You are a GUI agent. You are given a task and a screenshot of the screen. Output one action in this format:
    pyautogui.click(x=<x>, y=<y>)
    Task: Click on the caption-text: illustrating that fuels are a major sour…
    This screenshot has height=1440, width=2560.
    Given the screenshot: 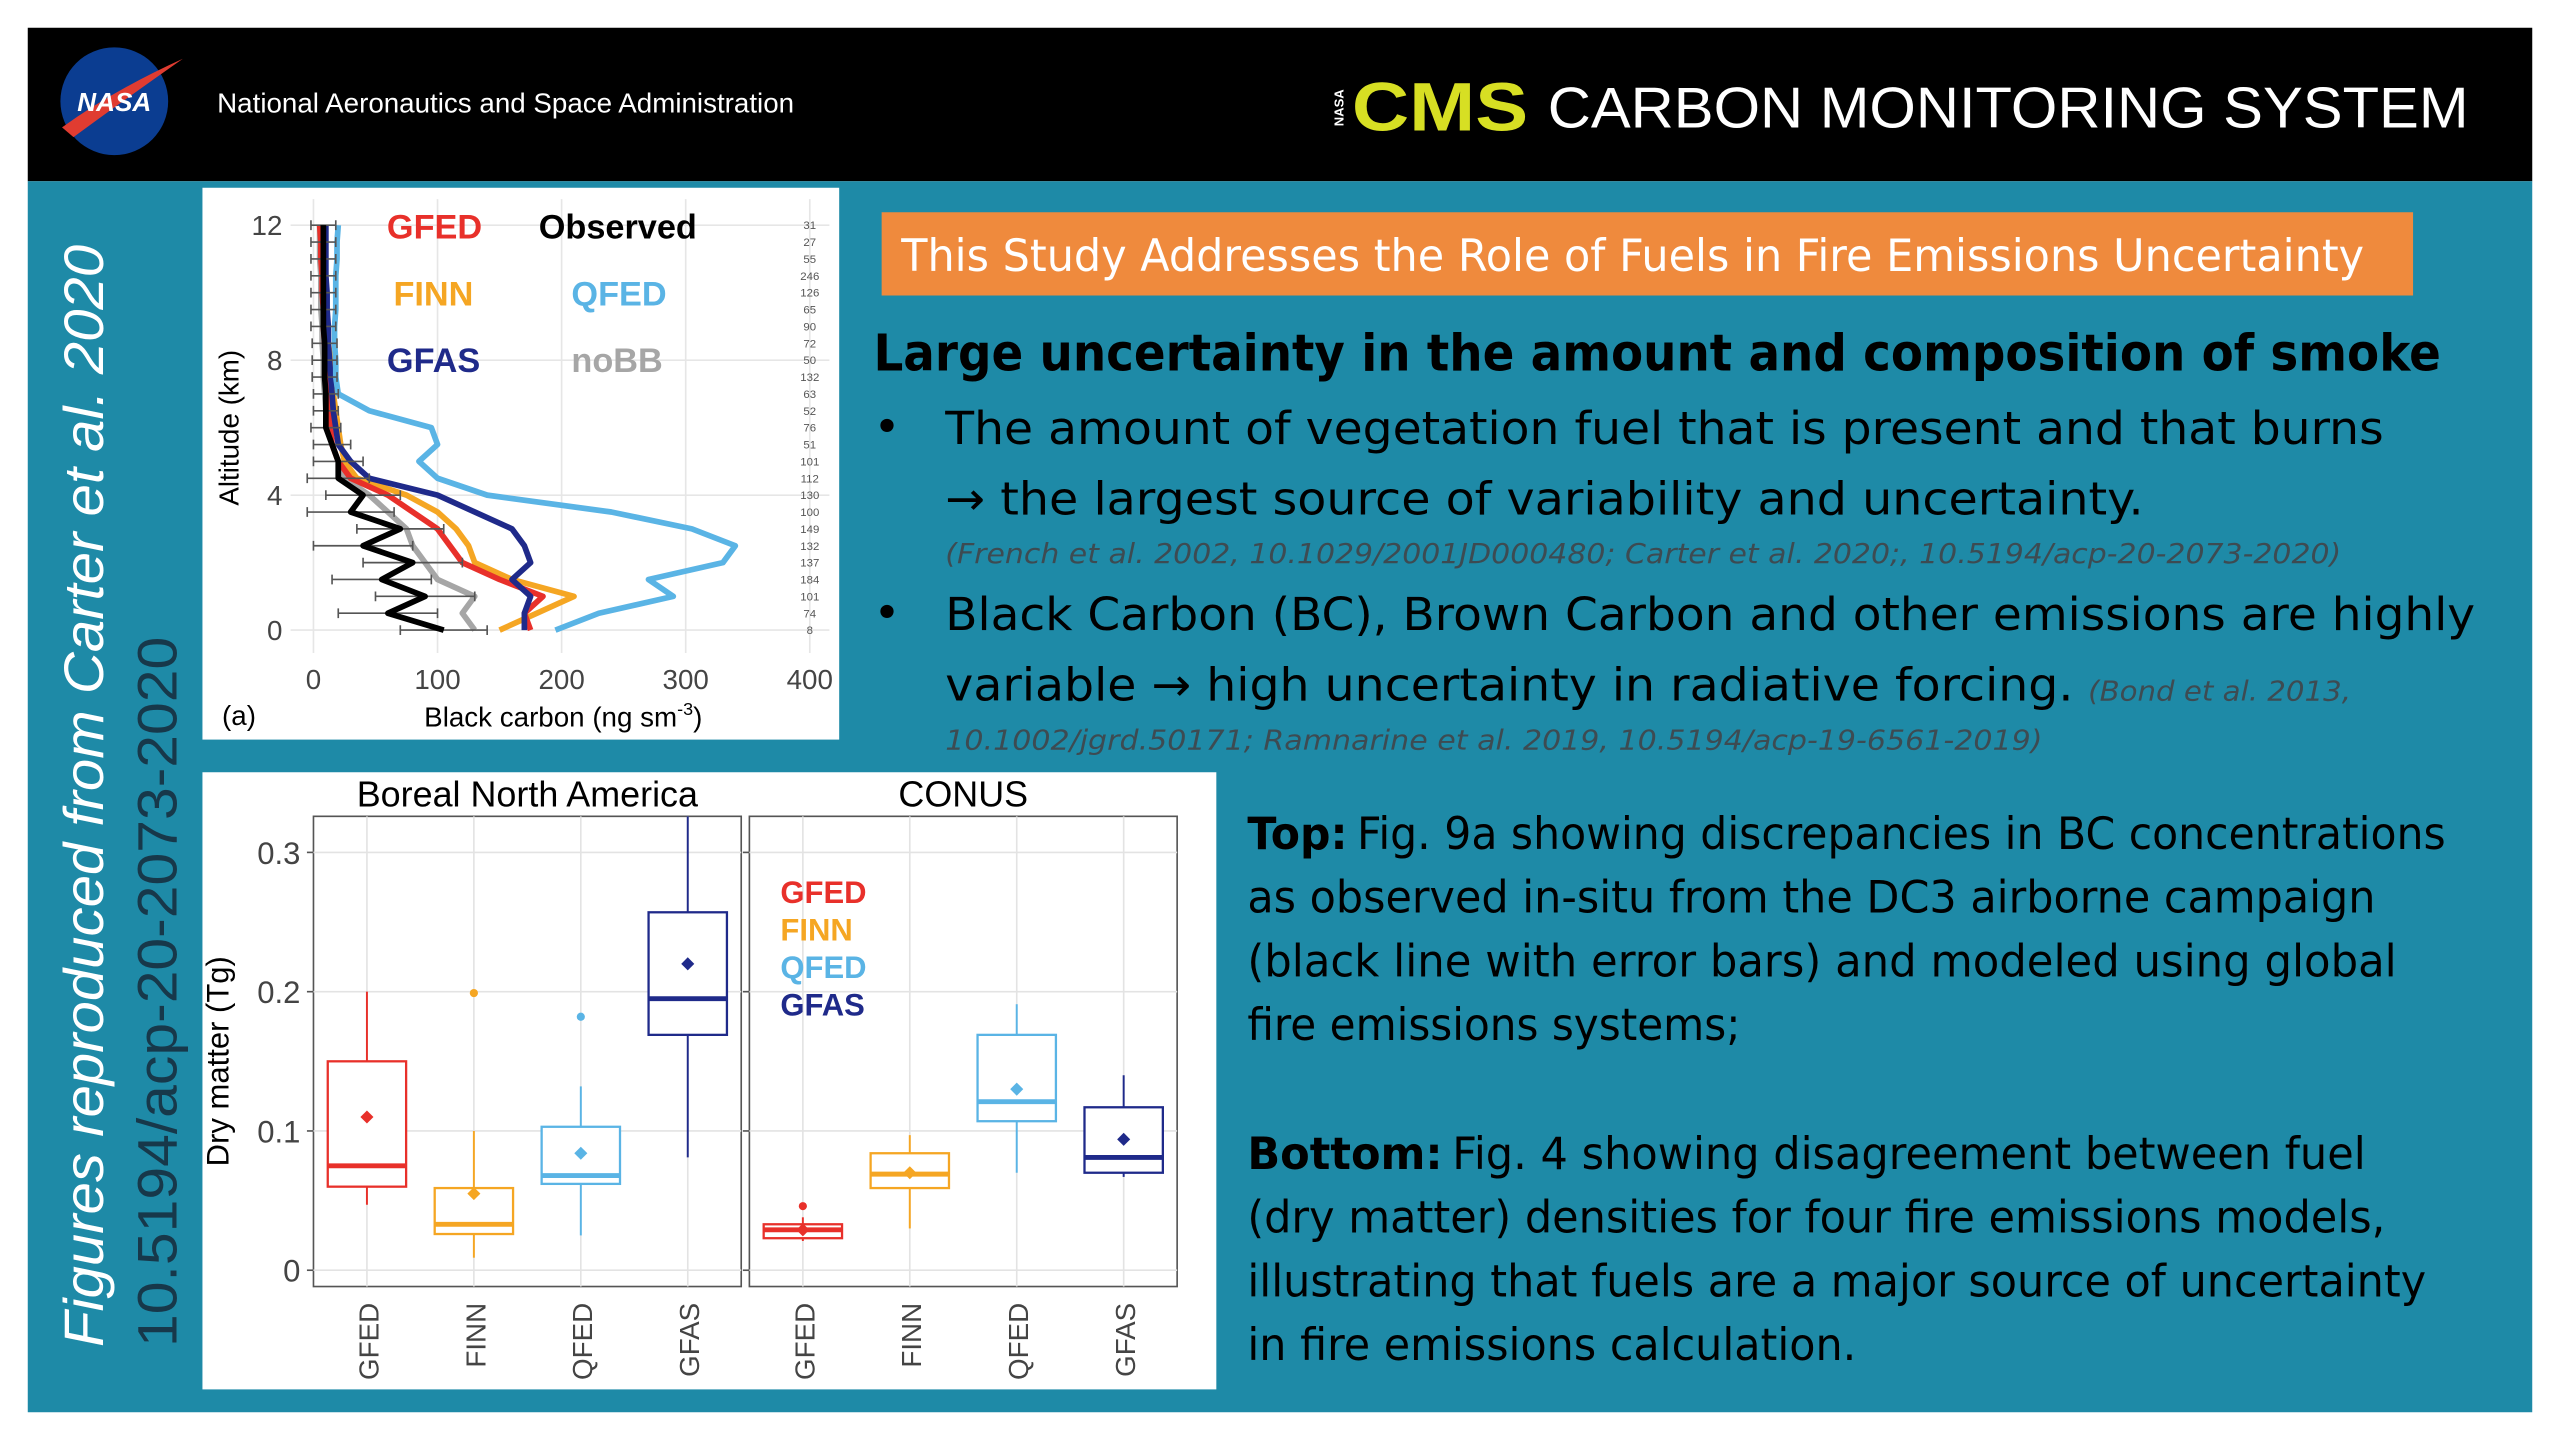 What is the action you would take?
    pyautogui.click(x=1836, y=1281)
    